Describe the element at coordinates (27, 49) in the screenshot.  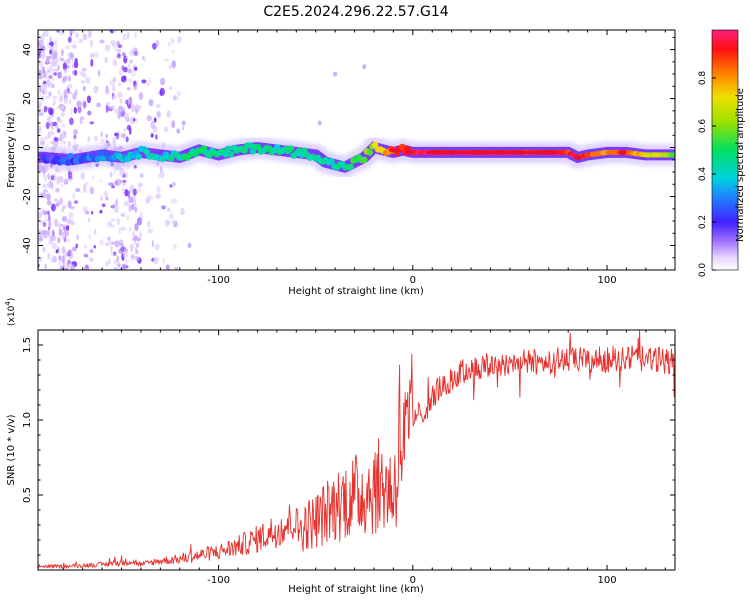
I see `y-tick-label: 40` at that location.